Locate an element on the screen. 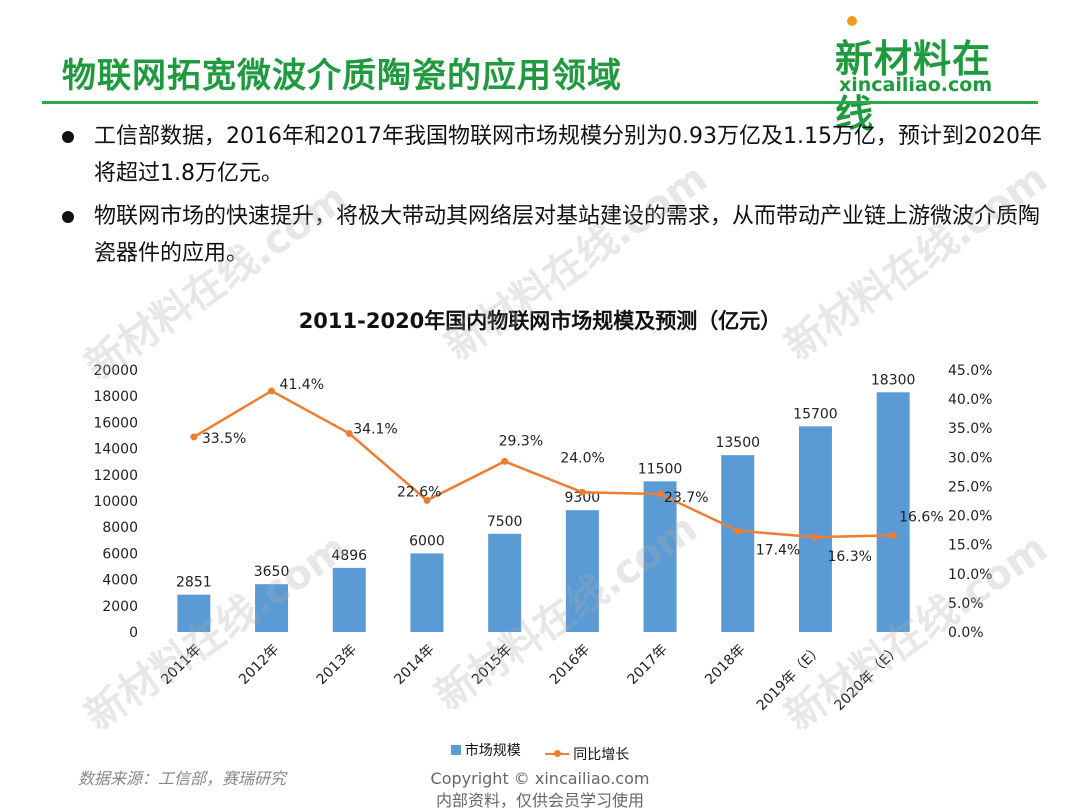  y-right-tick-label: 30.0% is located at coordinates (970, 458).